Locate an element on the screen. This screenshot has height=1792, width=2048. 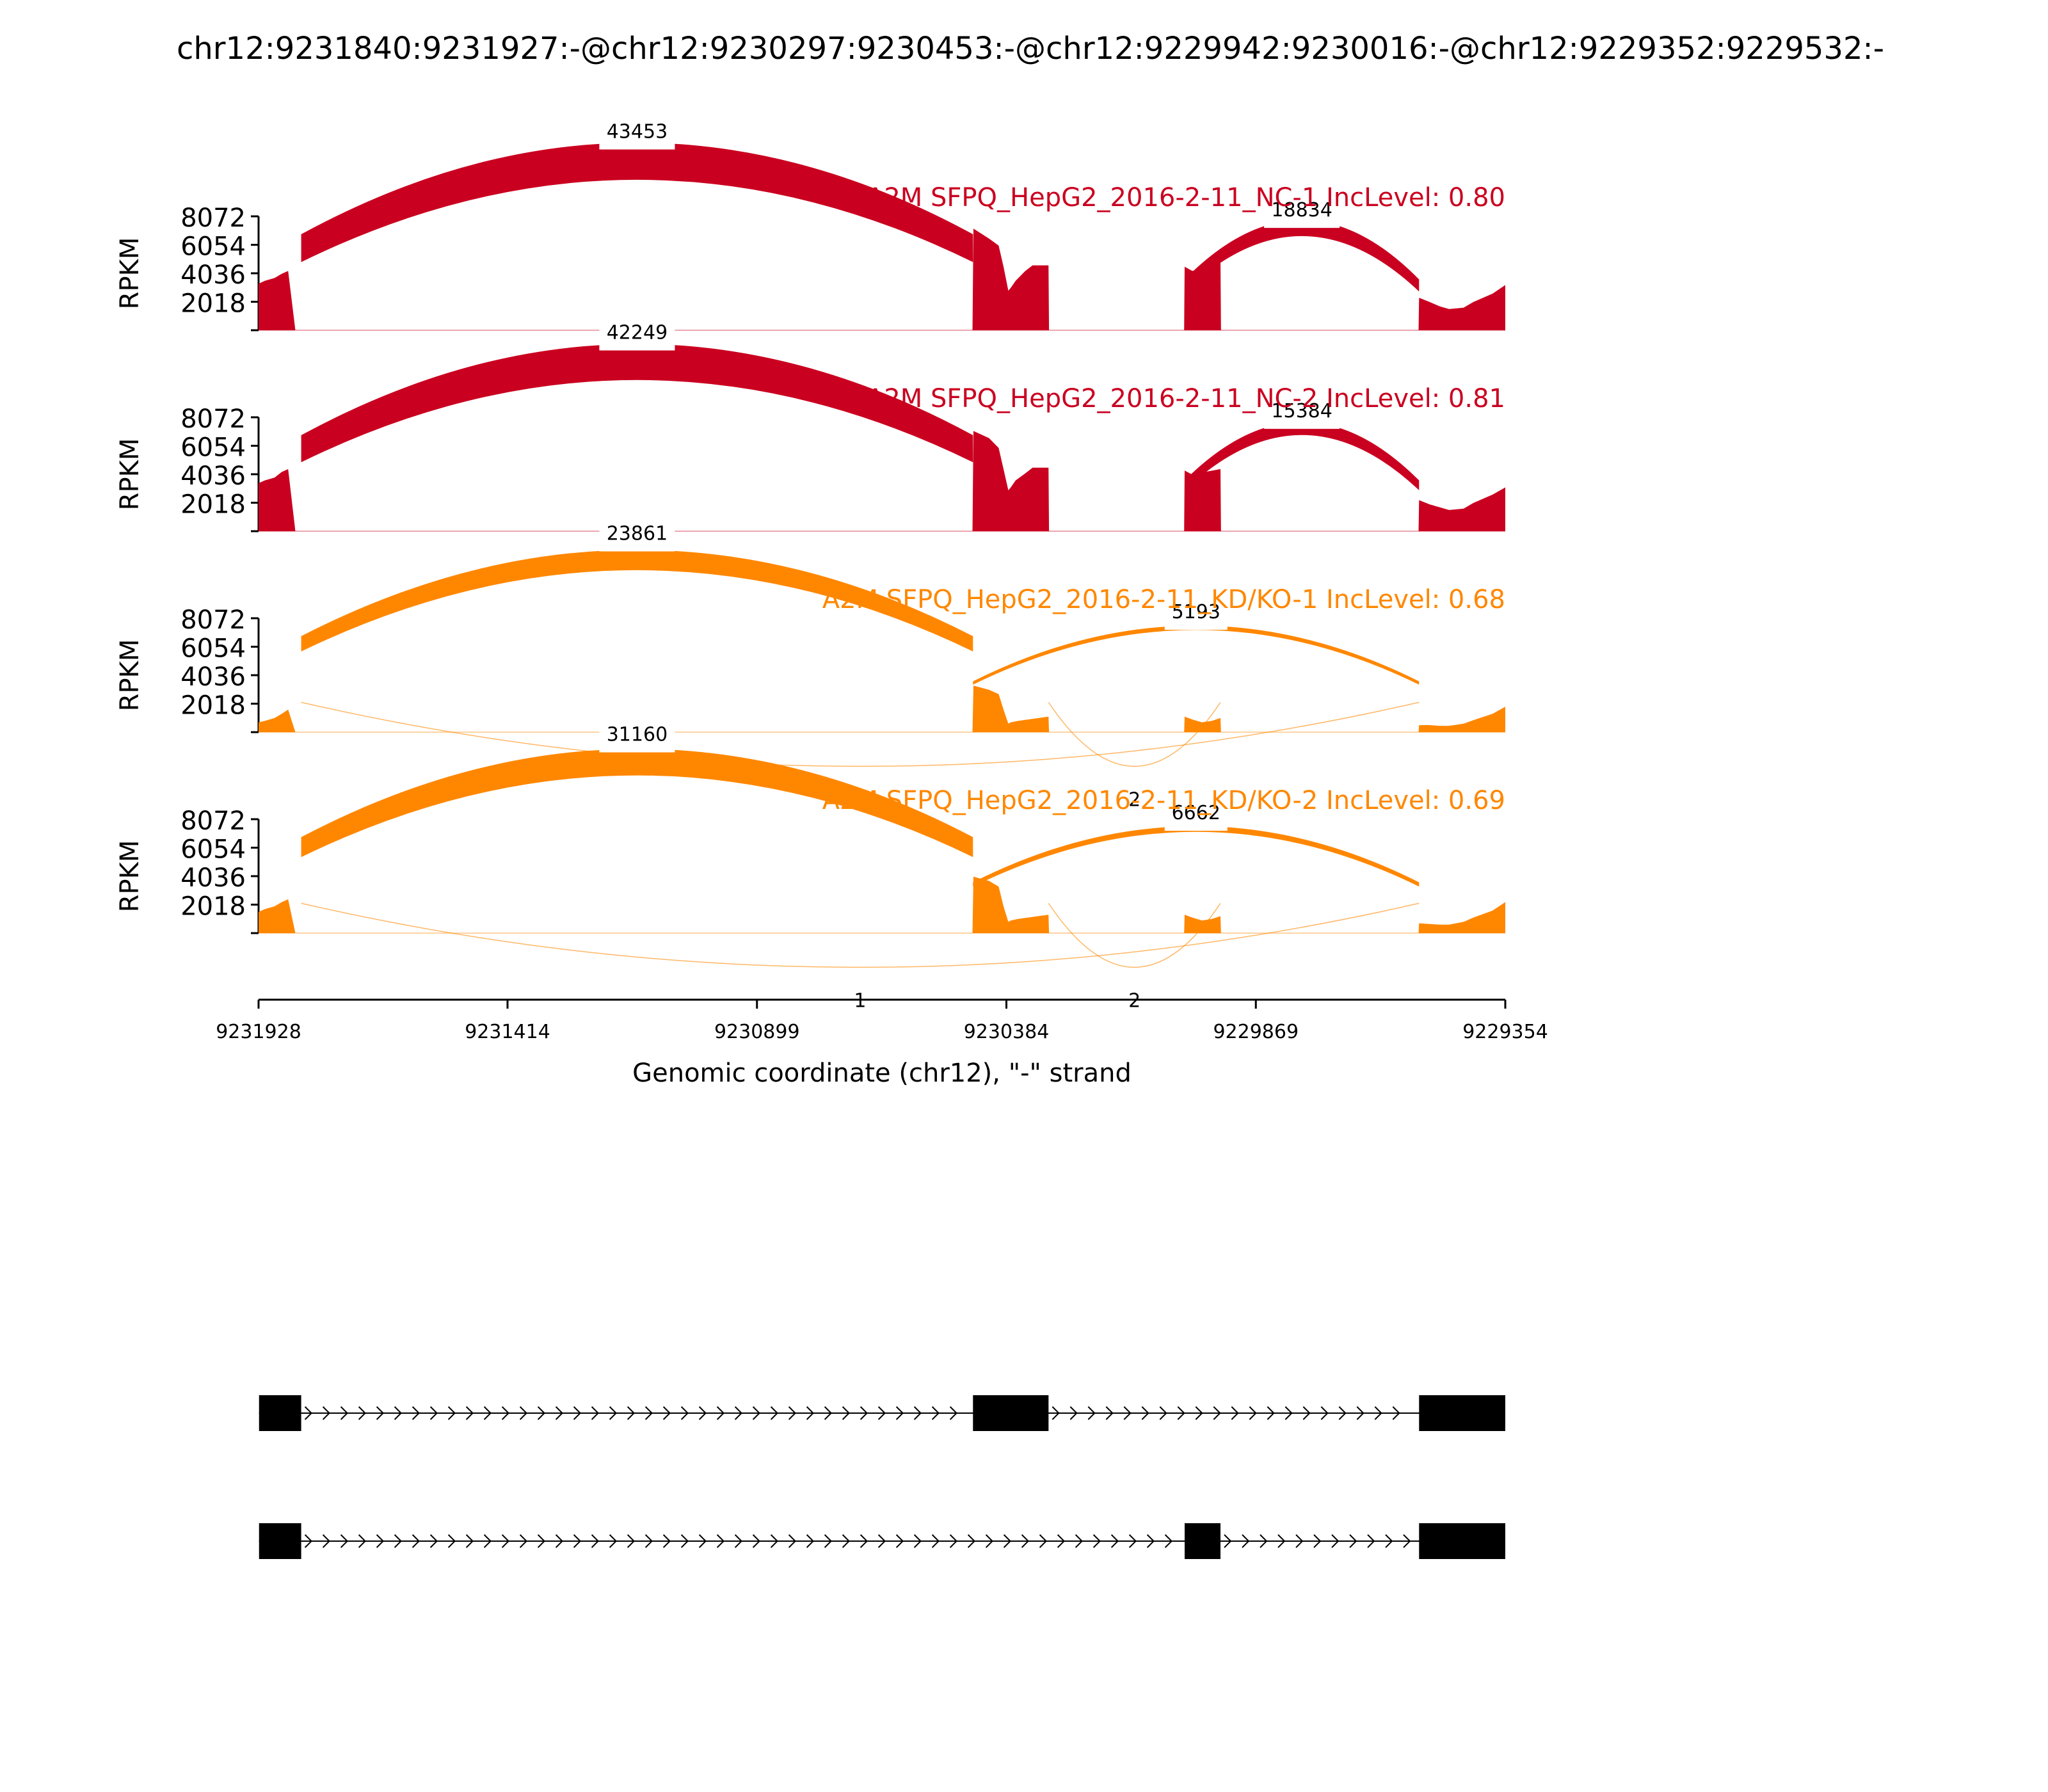
junction-label: 43453 is located at coordinates (637, 130).